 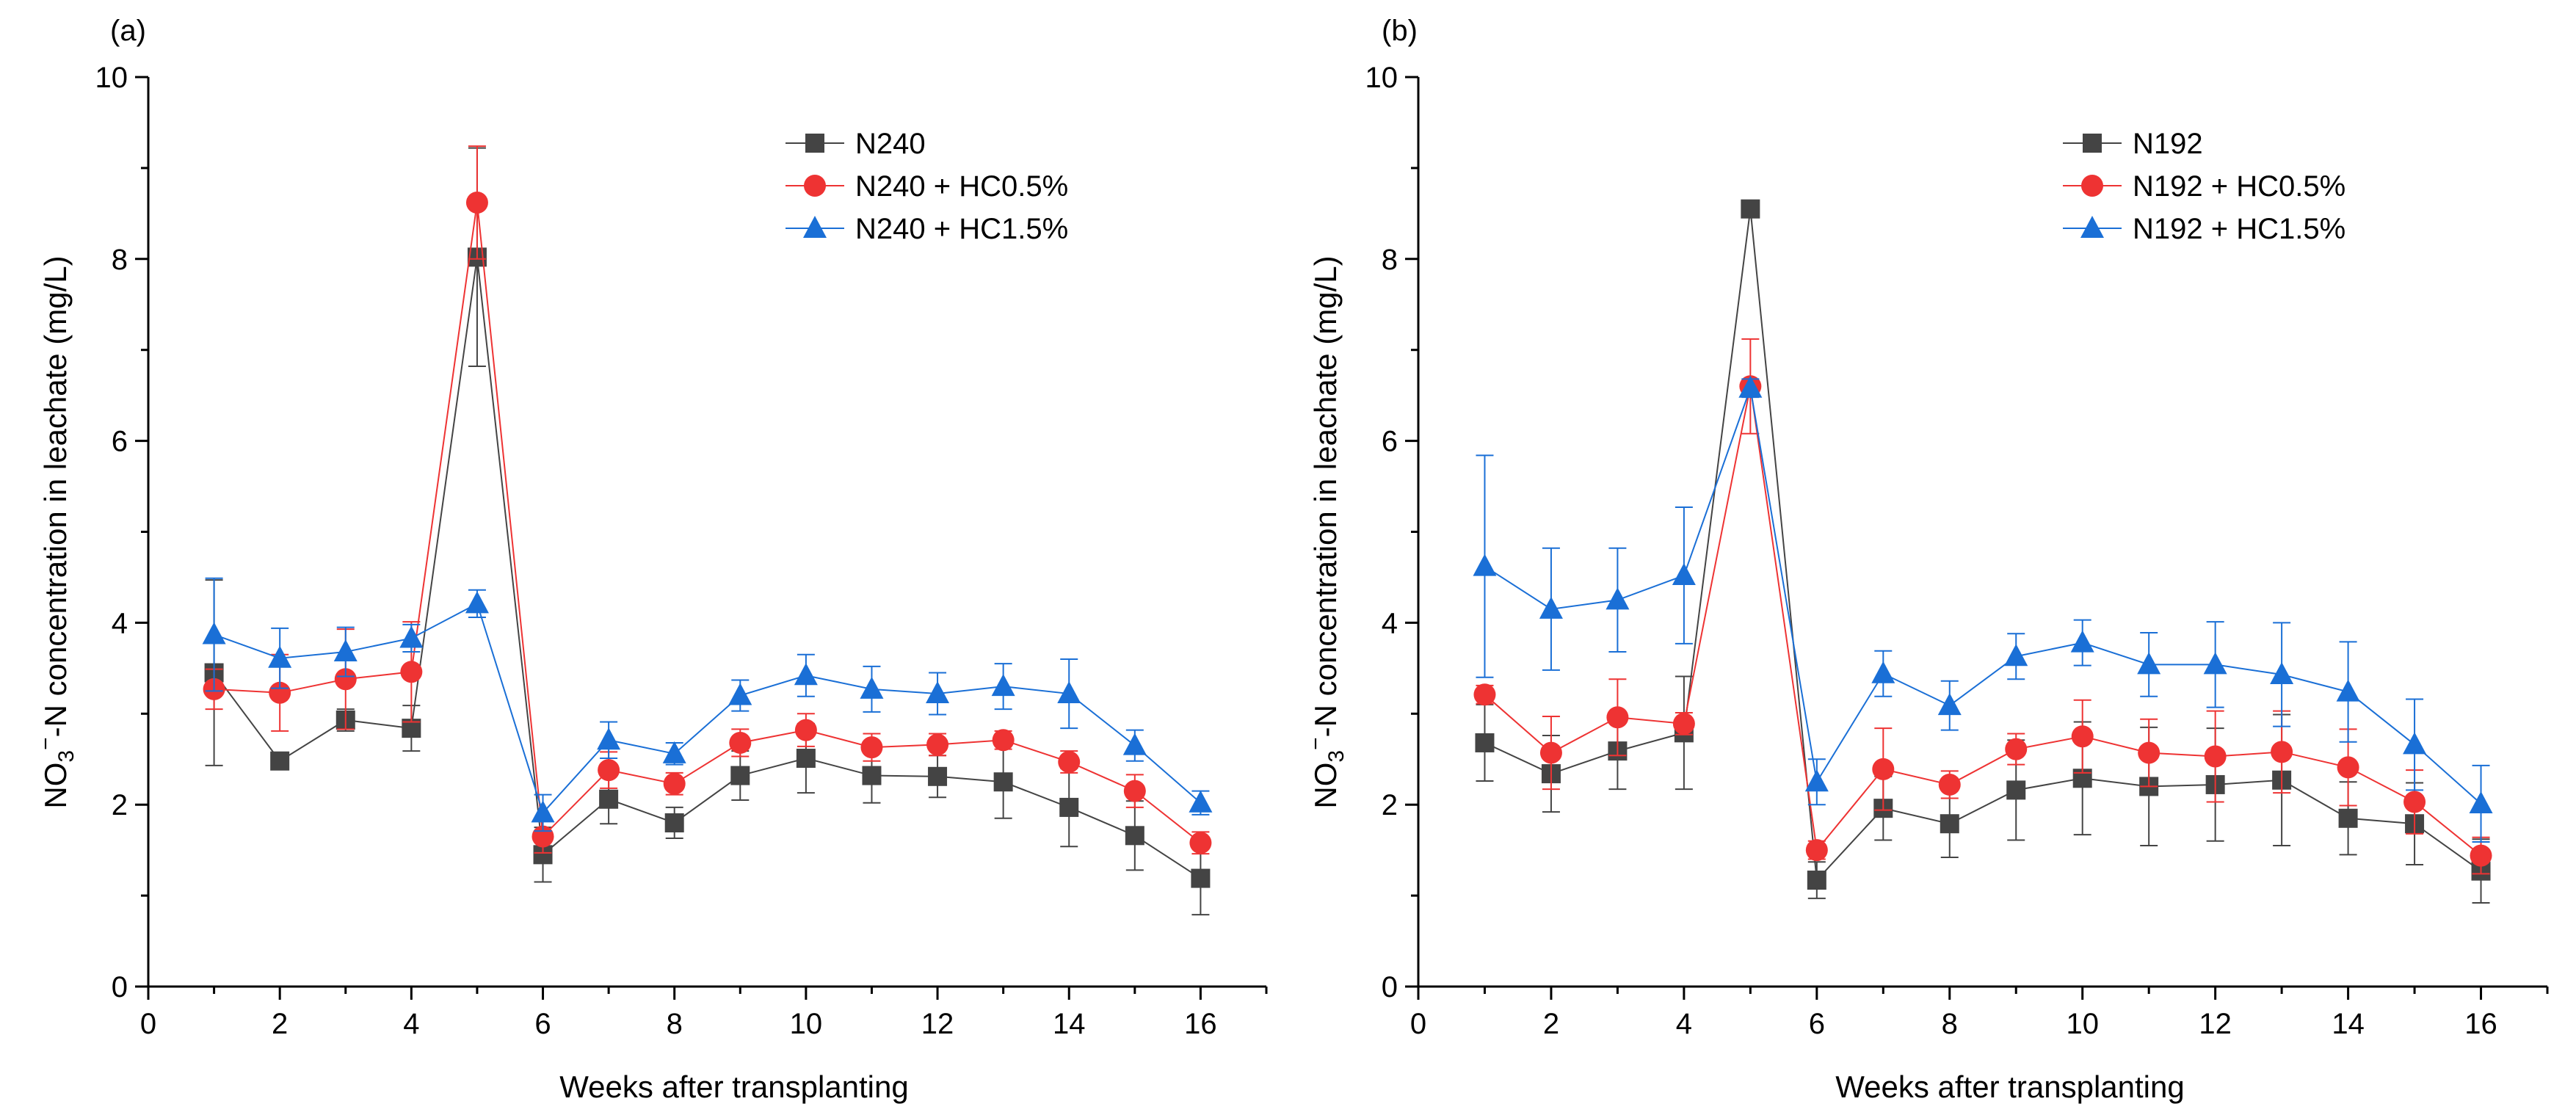 I want to click on y-tick-label: 6, so click(x=120, y=442).